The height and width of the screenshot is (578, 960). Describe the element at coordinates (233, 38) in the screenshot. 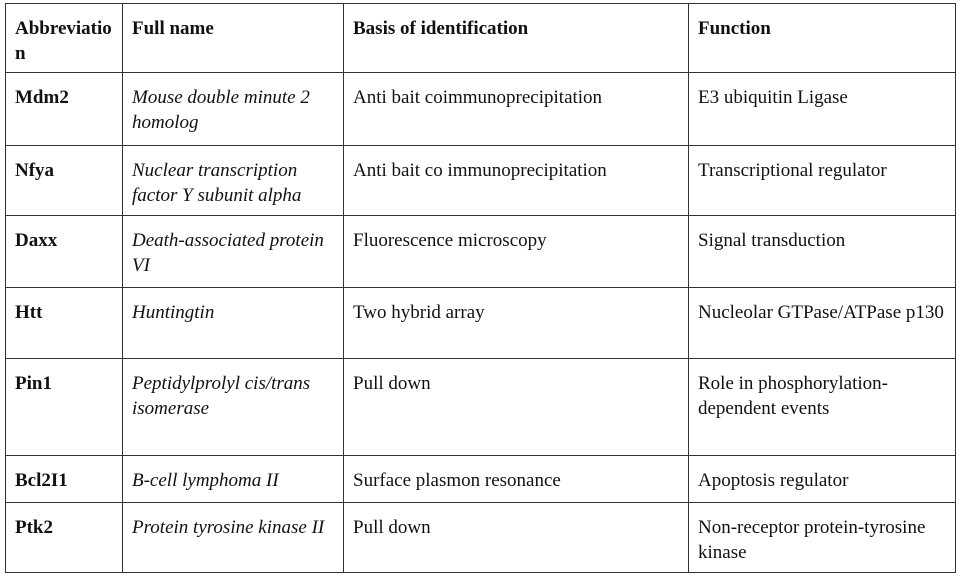

I see `header-cell: Full name` at that location.